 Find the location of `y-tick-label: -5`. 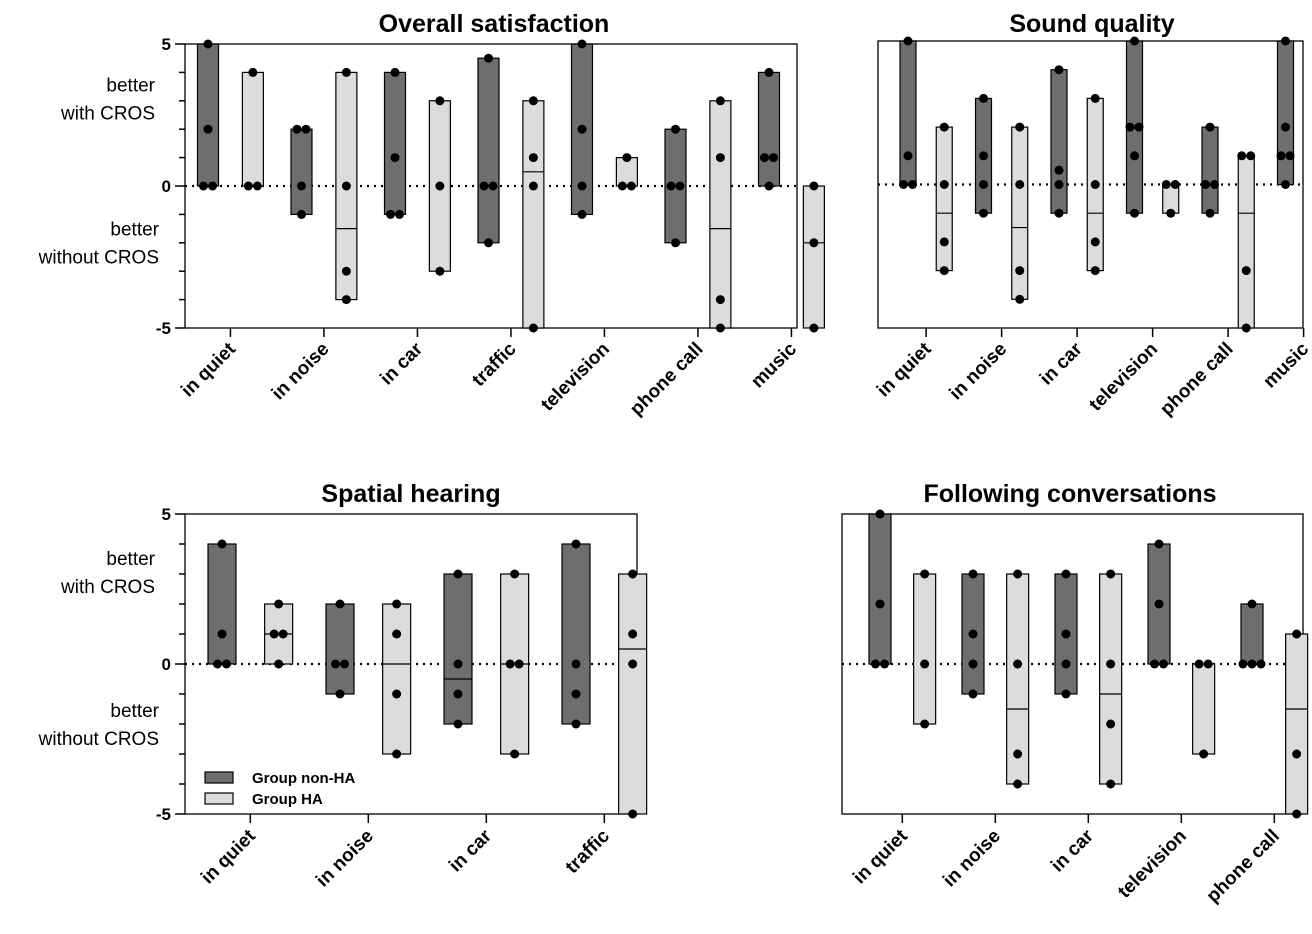

y-tick-label: -5 is located at coordinates (163, 328).